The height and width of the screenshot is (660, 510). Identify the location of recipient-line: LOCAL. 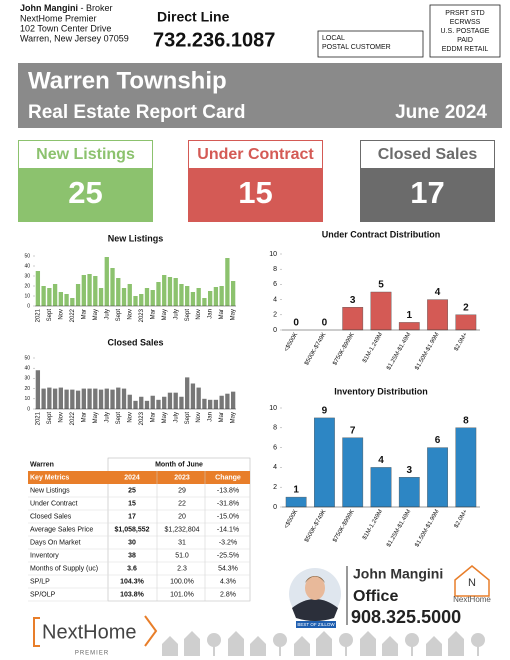
(333, 38).